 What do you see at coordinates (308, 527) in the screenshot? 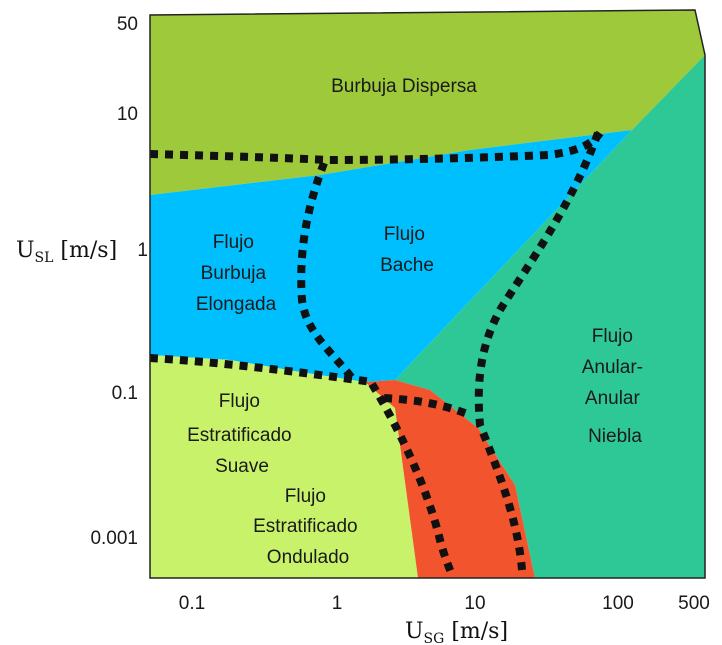
I see `label-flujo-estratificado-ondulado: Flujo Estratificado Ondulado` at bounding box center [308, 527].